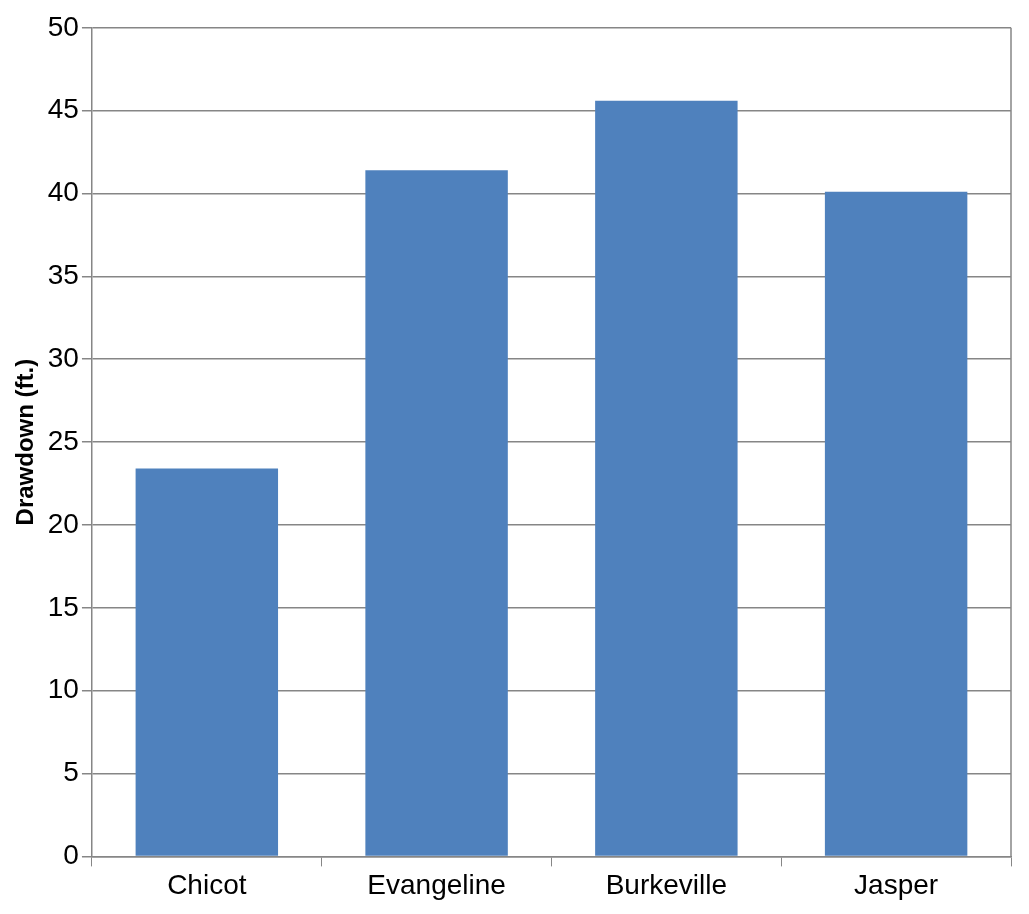 The width and height of the screenshot is (1029, 914). I want to click on x-tick-label: Burkeville, so click(666, 884).